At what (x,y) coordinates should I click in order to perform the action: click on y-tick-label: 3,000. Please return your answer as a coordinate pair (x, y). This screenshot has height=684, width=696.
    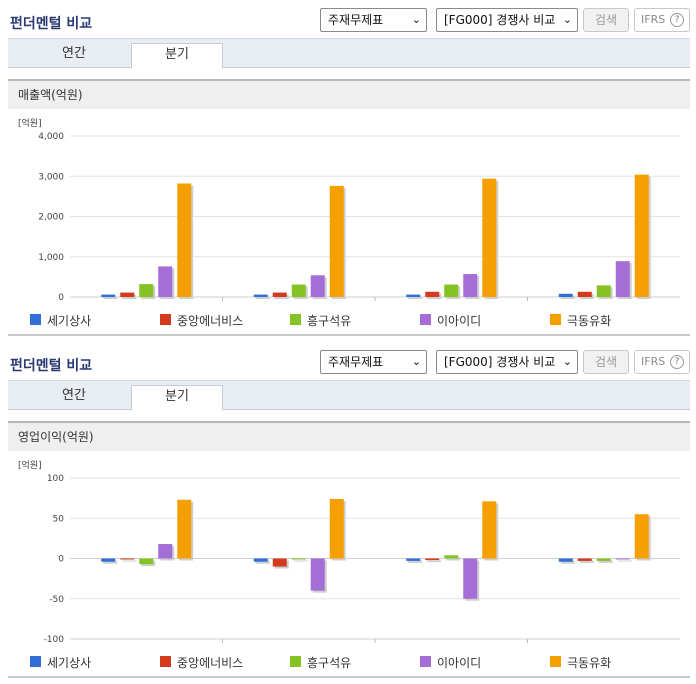
    Looking at the image, I should click on (51, 177).